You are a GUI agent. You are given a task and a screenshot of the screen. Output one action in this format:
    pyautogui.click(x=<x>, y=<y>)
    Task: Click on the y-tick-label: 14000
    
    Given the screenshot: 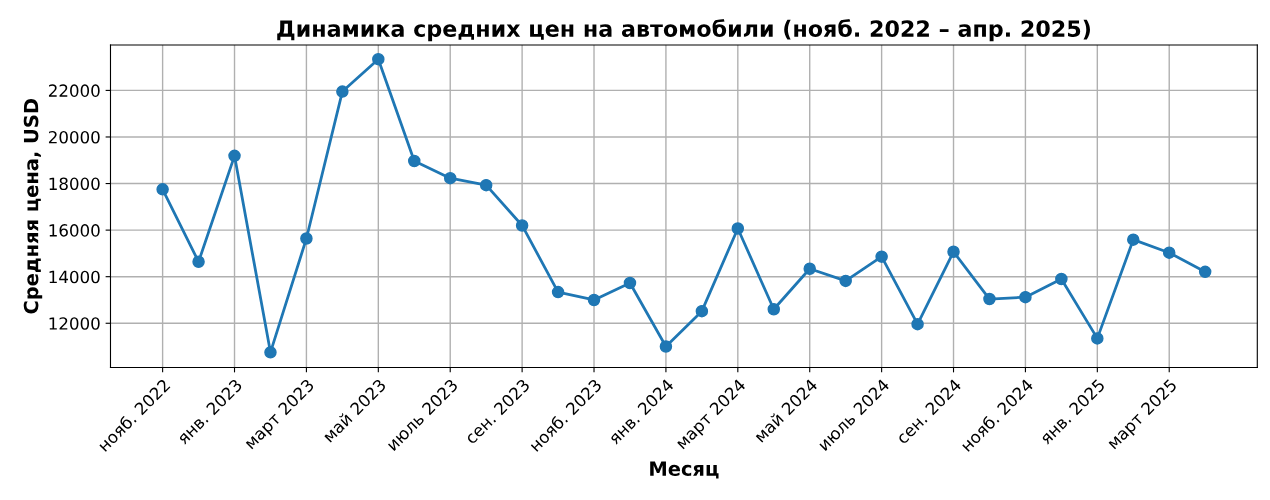 What is the action you would take?
    pyautogui.click(x=74, y=277)
    